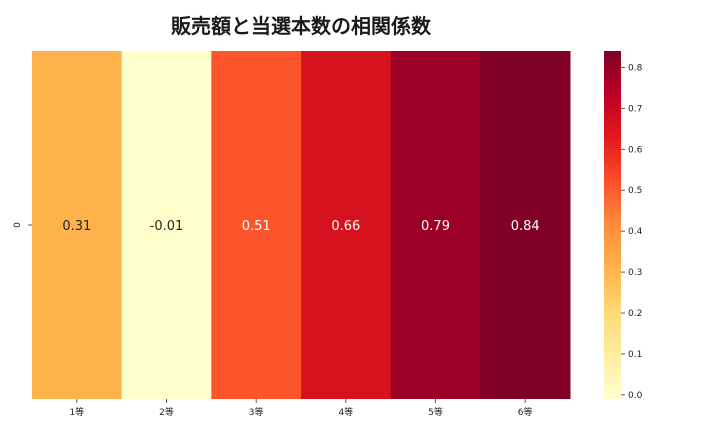 This screenshot has width=720, height=432. What do you see at coordinates (435, 412) in the screenshot?
I see `x-tick-label: 5等` at bounding box center [435, 412].